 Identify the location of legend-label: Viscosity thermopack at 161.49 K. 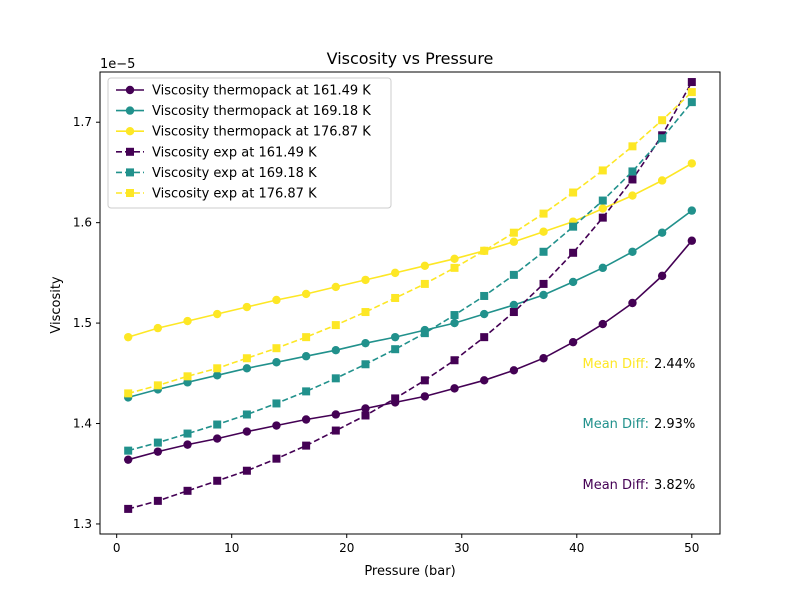
(261, 91).